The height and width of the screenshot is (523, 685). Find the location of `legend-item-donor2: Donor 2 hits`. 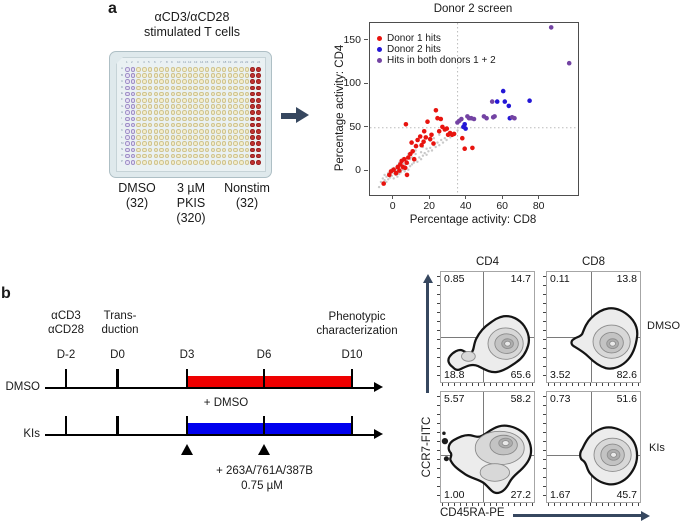

legend-item-donor2: Donor 2 hits is located at coordinates (409, 49).